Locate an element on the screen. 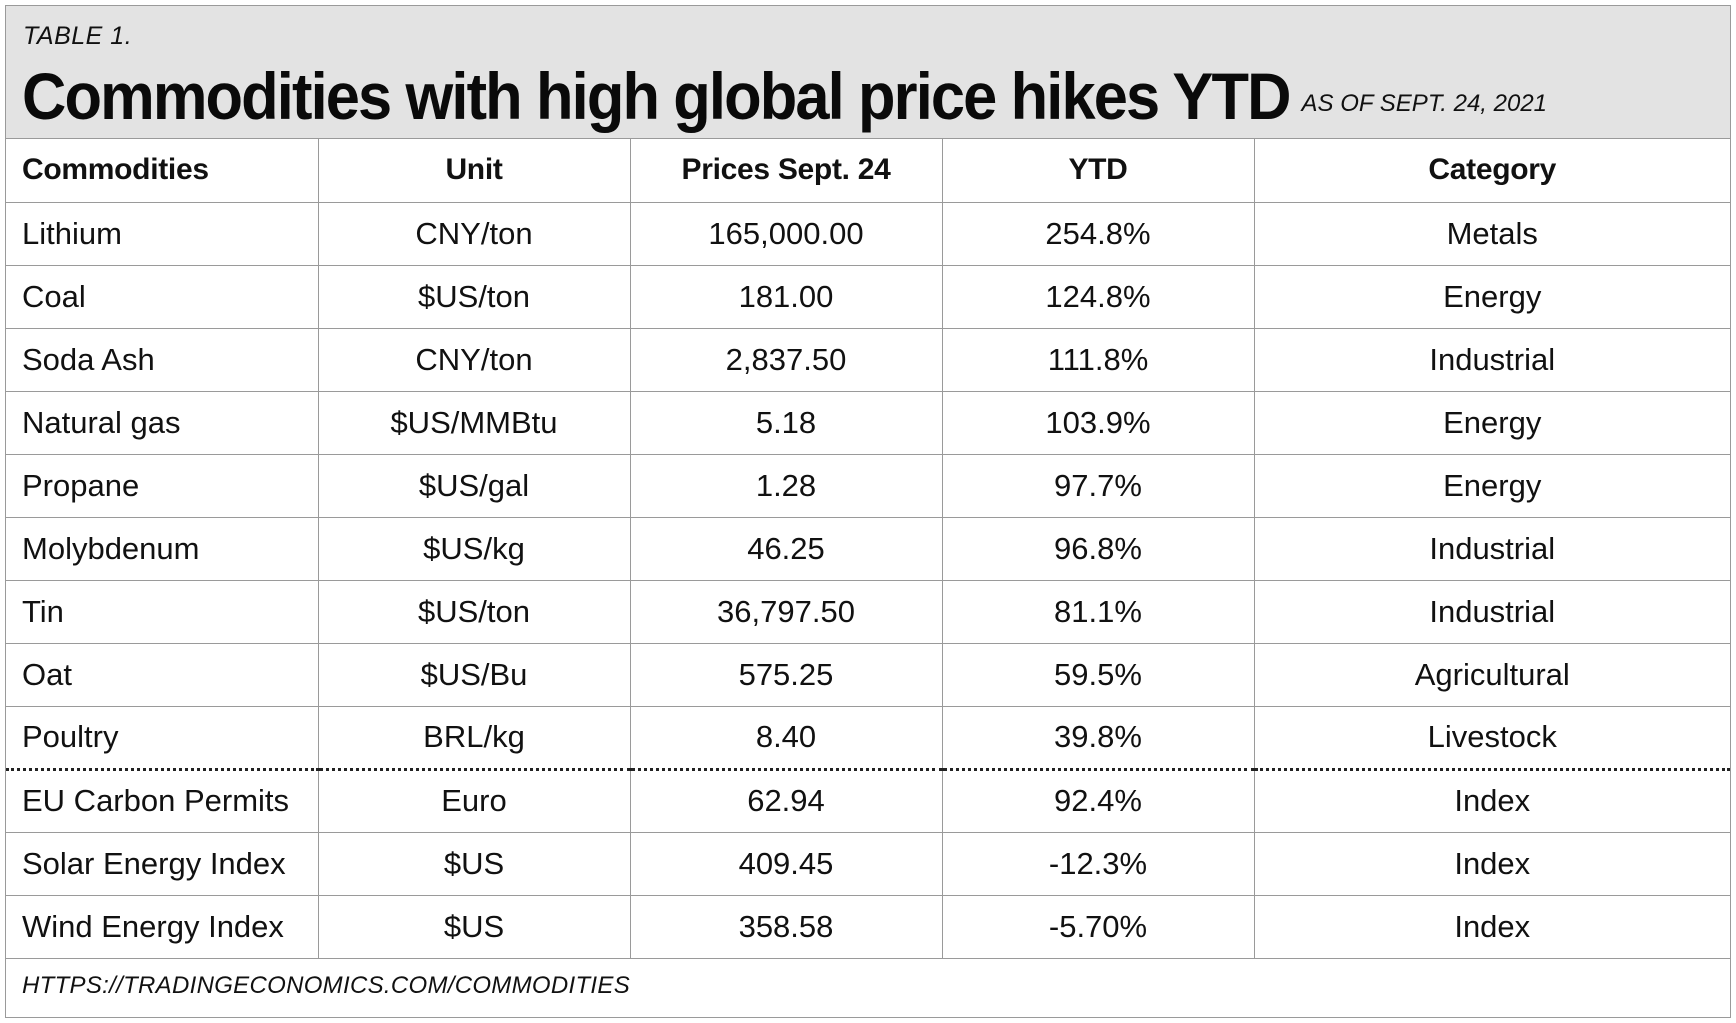 This screenshot has width=1736, height=1023. cell-ytd: 97.7% is located at coordinates (1098, 486).